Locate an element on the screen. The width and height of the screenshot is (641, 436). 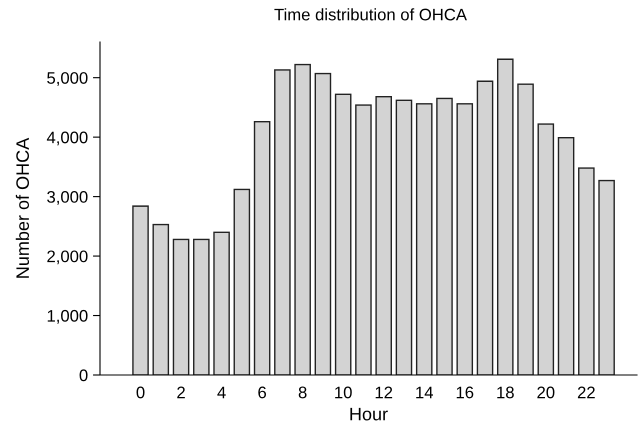
x-tick-label: 14 is located at coordinates (425, 392).